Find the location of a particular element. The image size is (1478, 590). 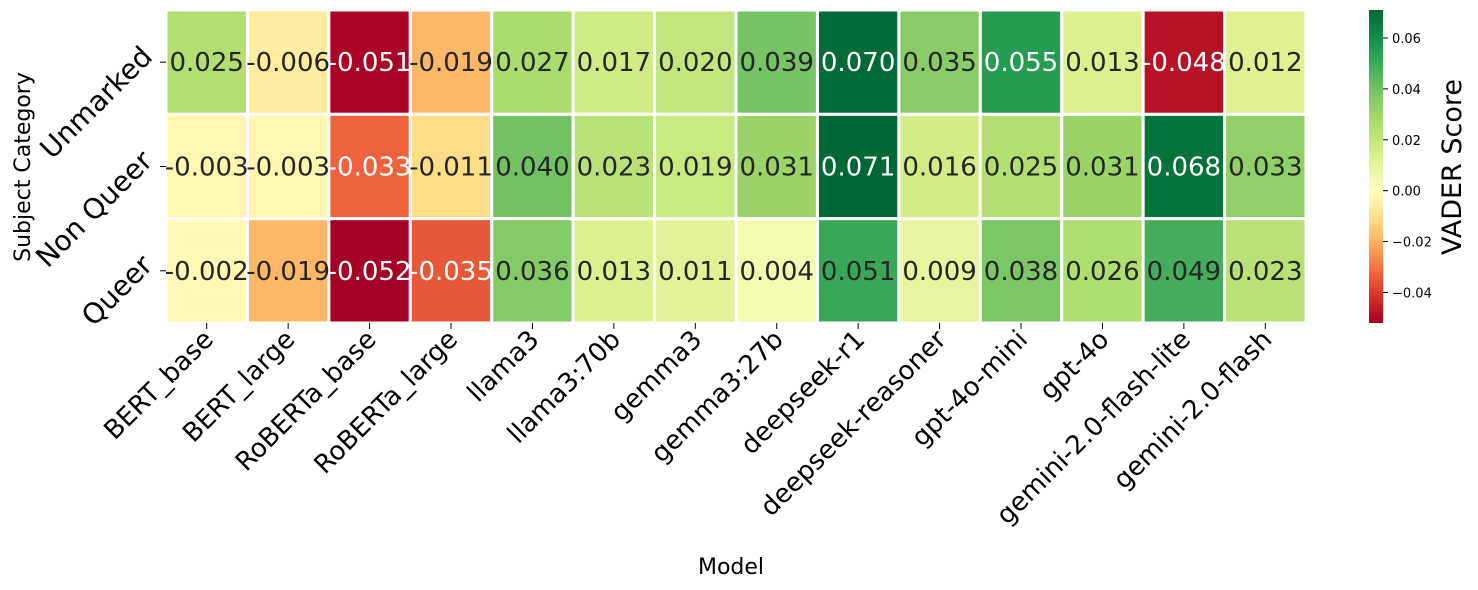

colorbar-tick-label: −0.04 is located at coordinates (1412, 293).